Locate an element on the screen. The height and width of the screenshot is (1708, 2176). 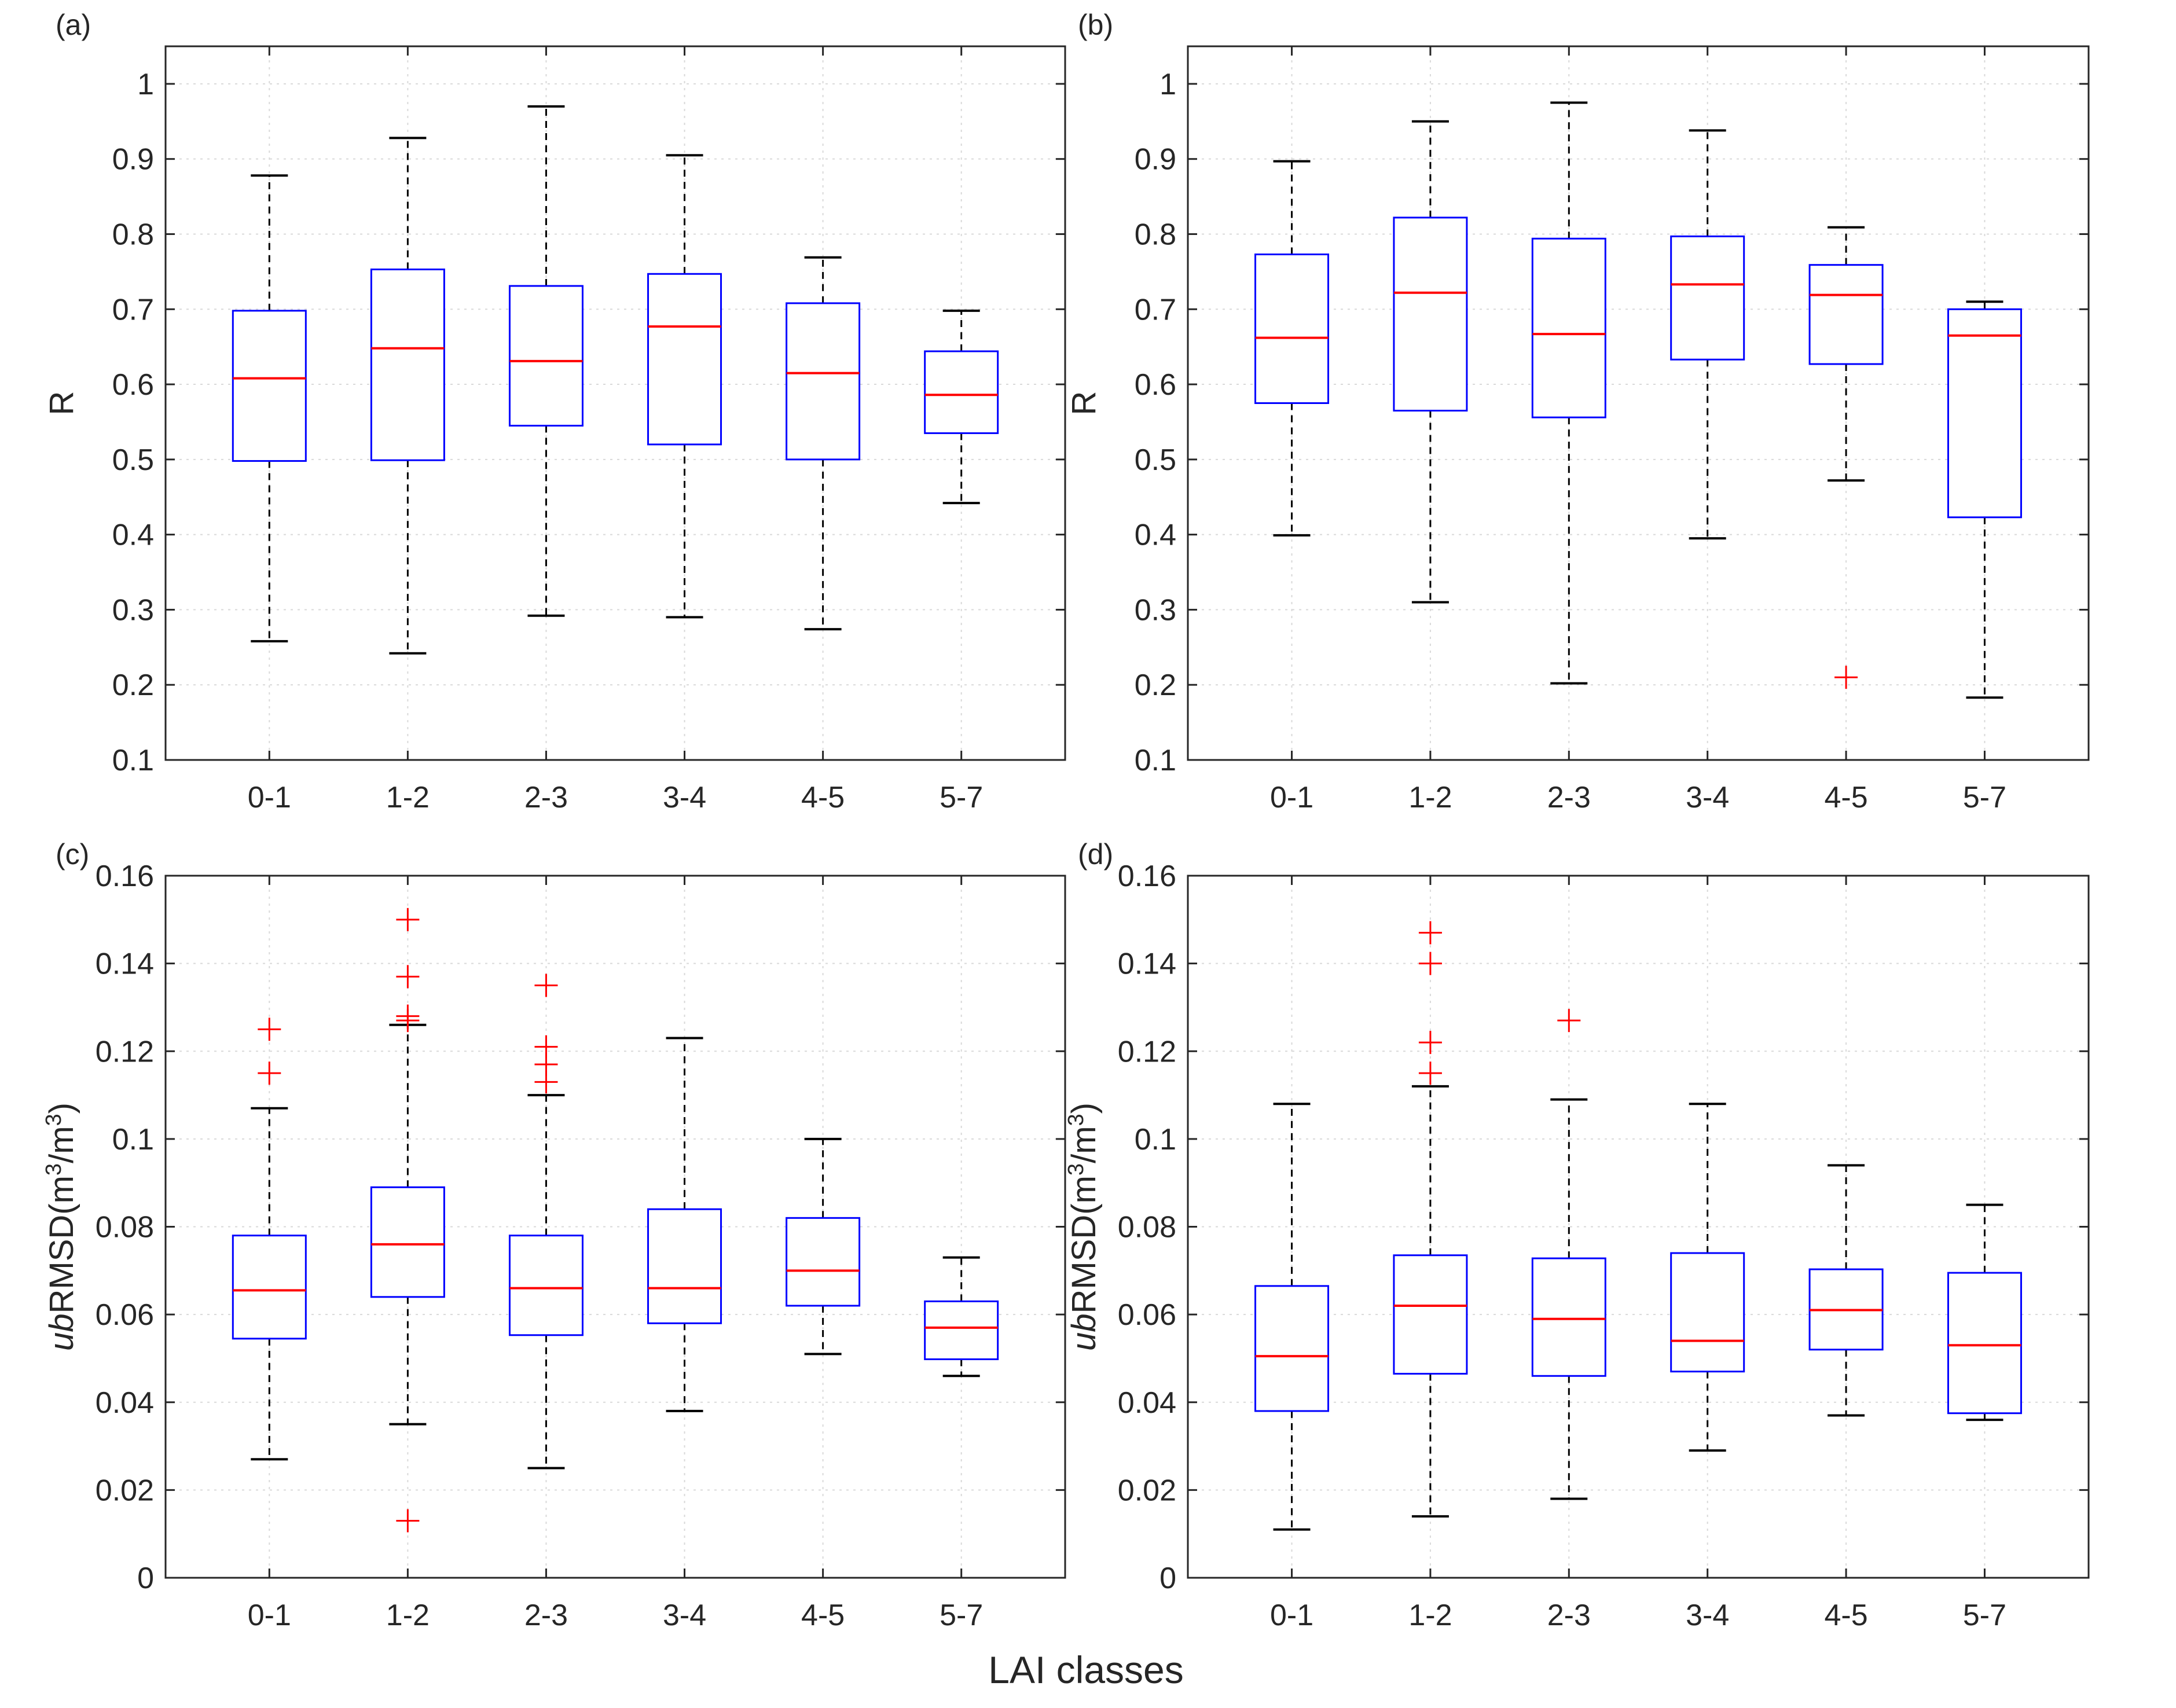
y-tick-label: 0 is located at coordinates (145, 1579).